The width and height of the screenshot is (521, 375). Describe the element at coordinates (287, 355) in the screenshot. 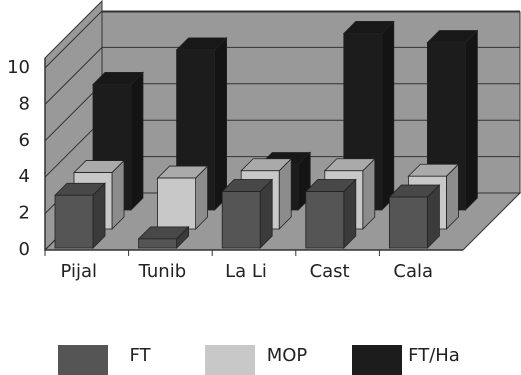

I see `legend-label: MOP` at that location.